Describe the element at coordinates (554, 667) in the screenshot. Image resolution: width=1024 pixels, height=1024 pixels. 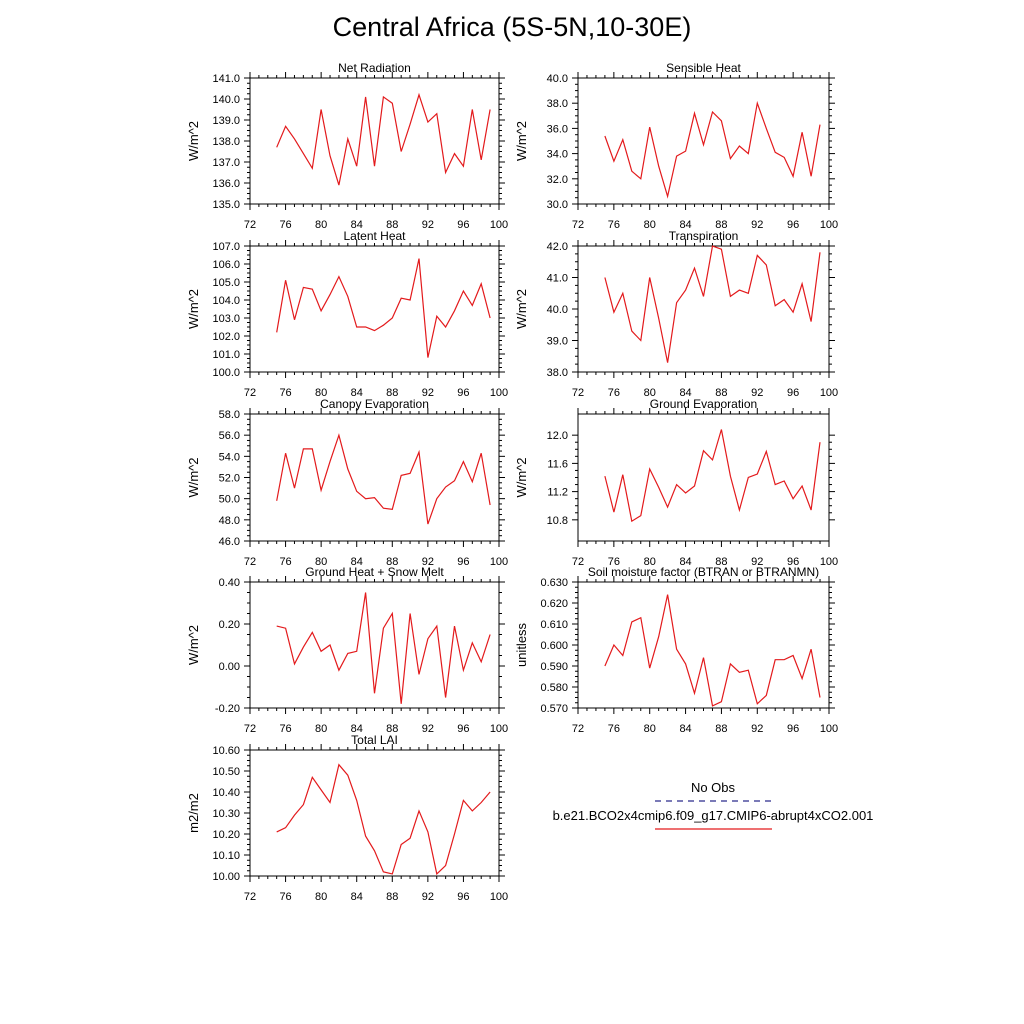
I see `y-tick-label: 0.590` at that location.